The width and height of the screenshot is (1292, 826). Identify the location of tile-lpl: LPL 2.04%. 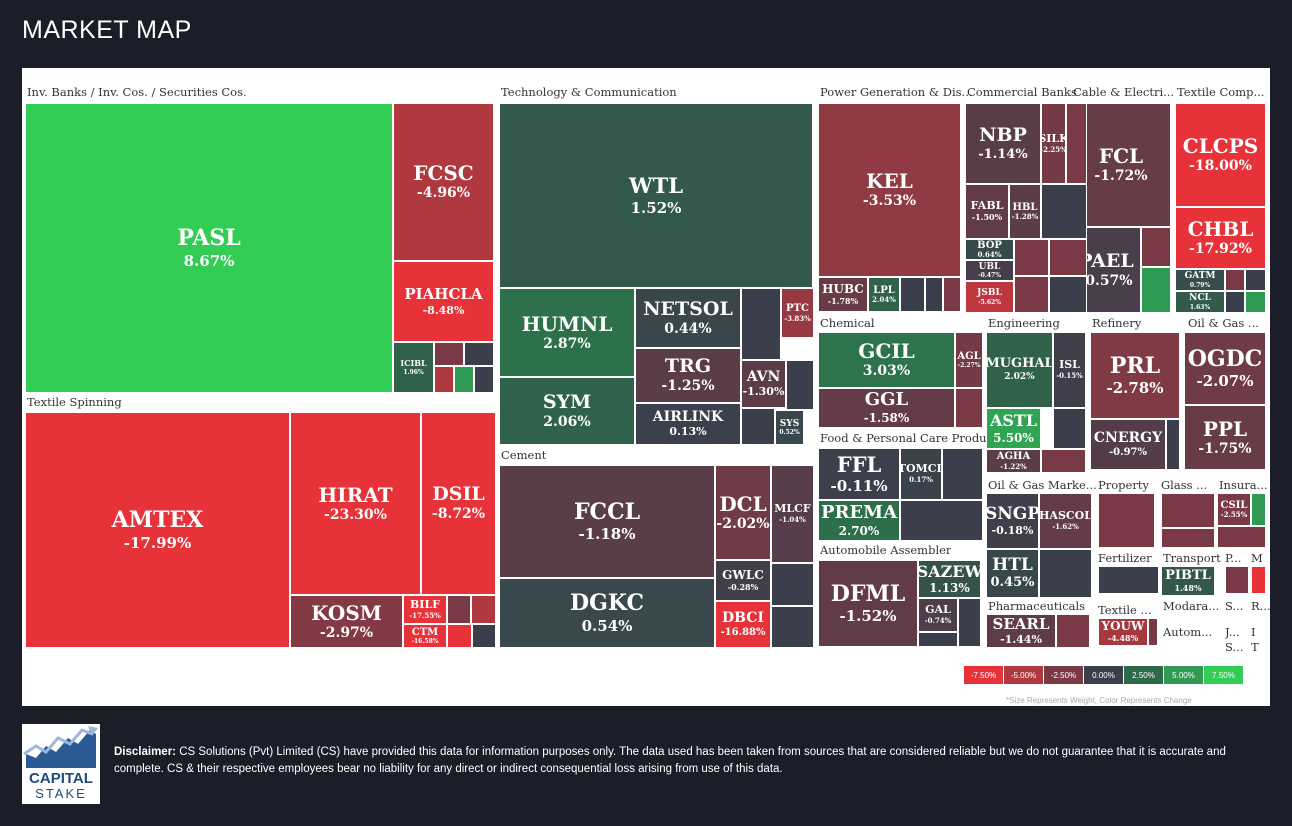
(884, 294).